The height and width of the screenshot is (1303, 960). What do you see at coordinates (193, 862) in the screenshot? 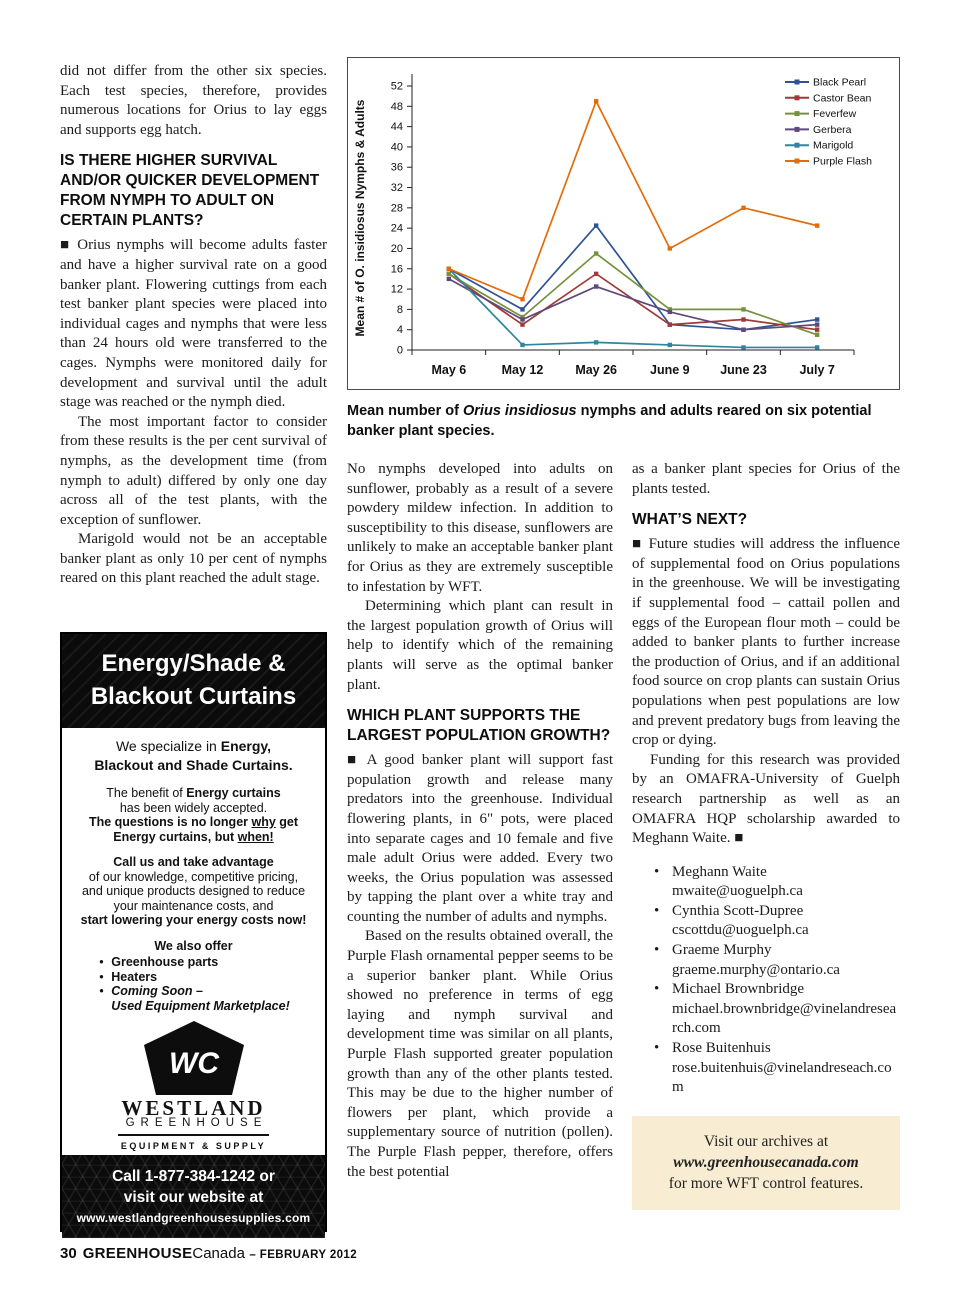
I see `ad-text-bold: Call us and take advantage` at bounding box center [193, 862].